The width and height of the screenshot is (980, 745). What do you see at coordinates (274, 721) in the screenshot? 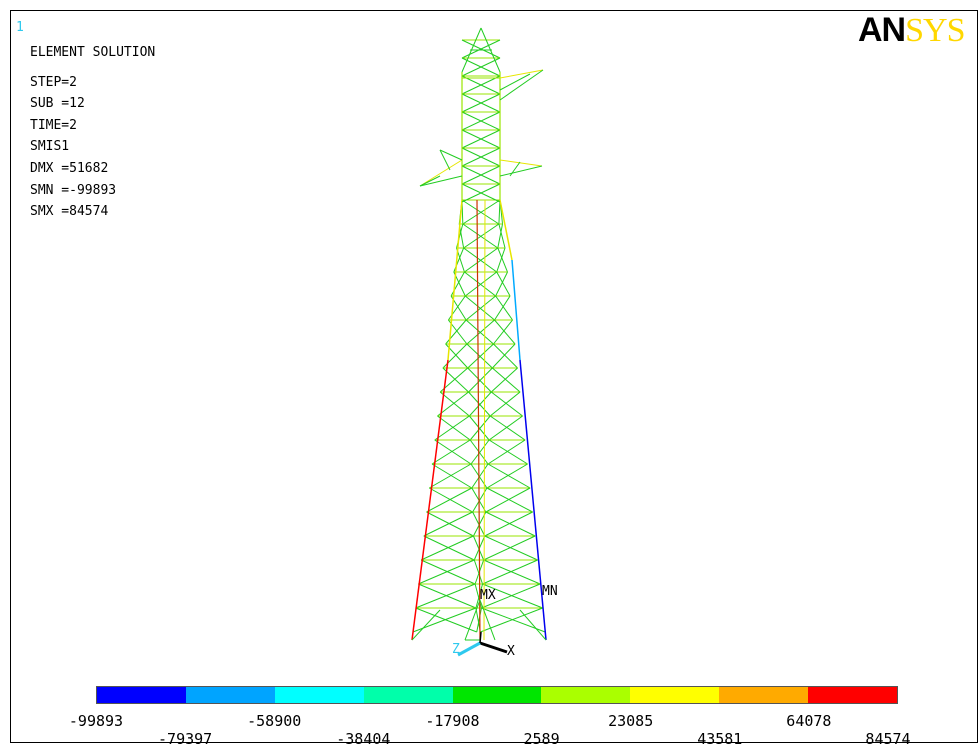
I see `legend-tick-label: -58900` at bounding box center [274, 721].